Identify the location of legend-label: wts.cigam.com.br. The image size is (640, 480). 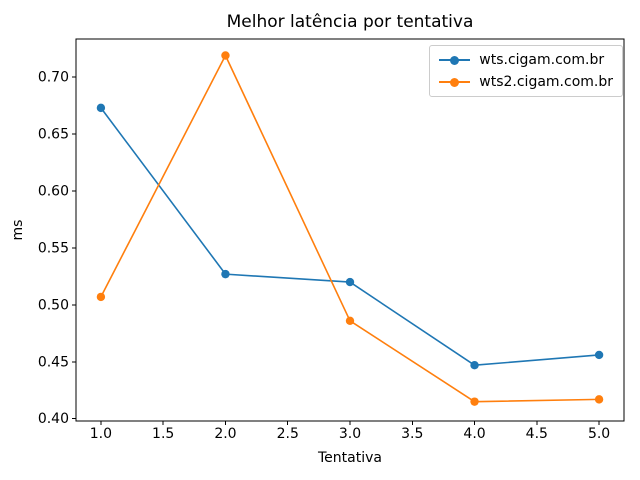
(542, 60).